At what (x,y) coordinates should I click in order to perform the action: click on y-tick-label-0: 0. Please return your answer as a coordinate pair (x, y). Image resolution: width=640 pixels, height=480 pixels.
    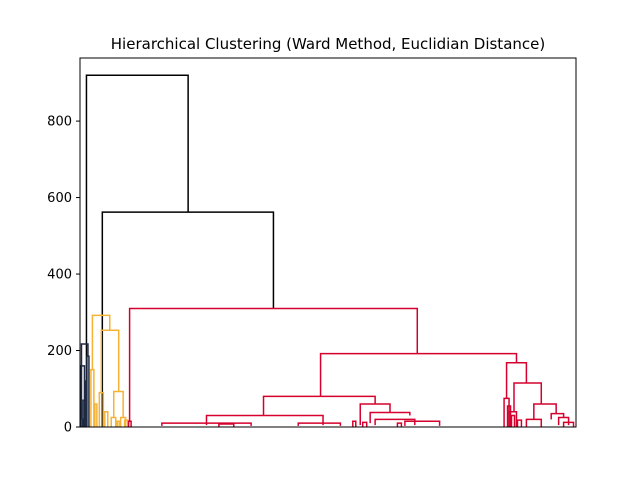
    Looking at the image, I should click on (68, 428).